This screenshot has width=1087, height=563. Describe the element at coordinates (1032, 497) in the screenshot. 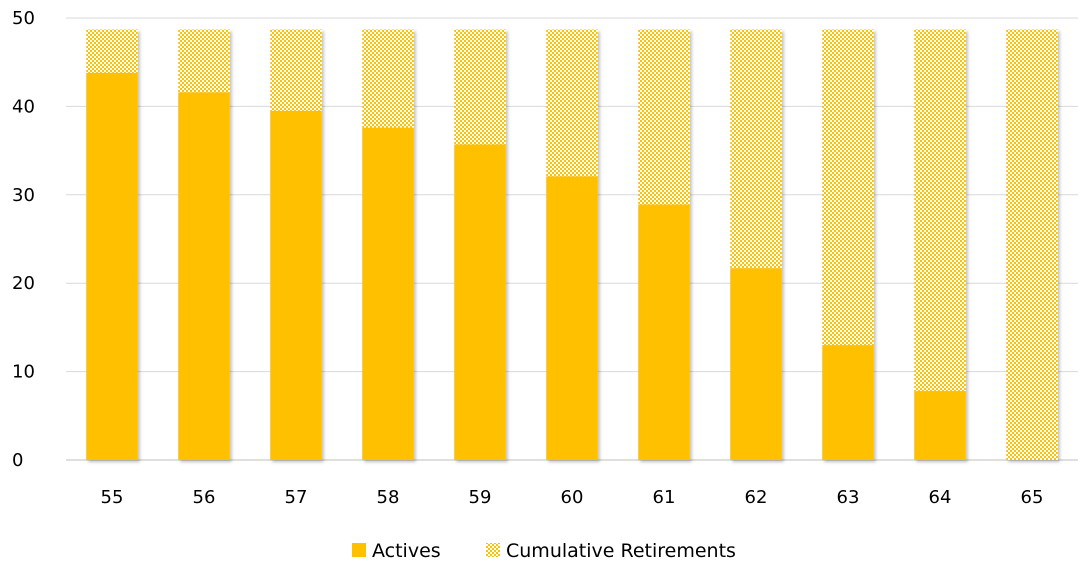

I see `x-tick-label: 65` at that location.